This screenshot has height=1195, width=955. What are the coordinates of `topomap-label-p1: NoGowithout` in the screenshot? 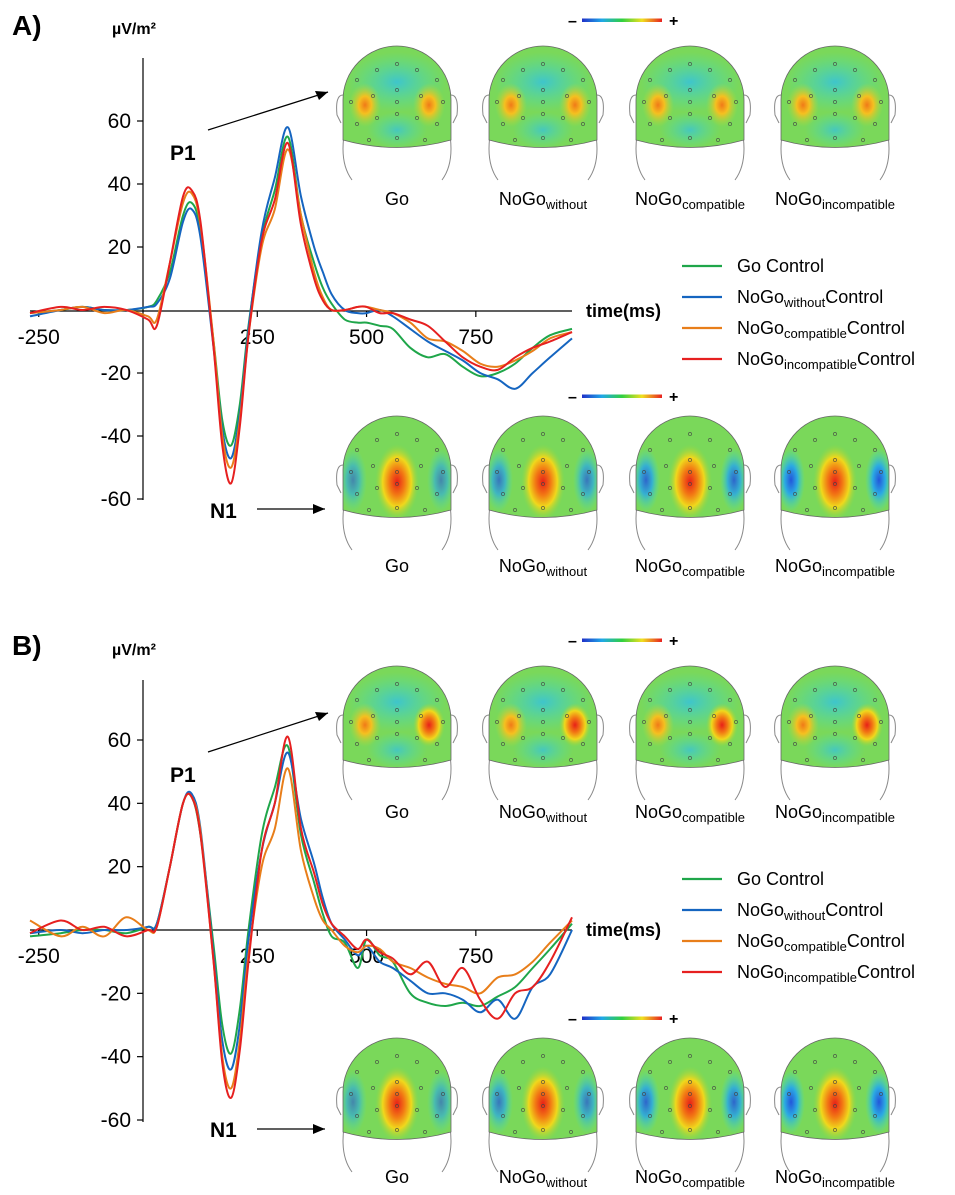 It's located at (543, 200).